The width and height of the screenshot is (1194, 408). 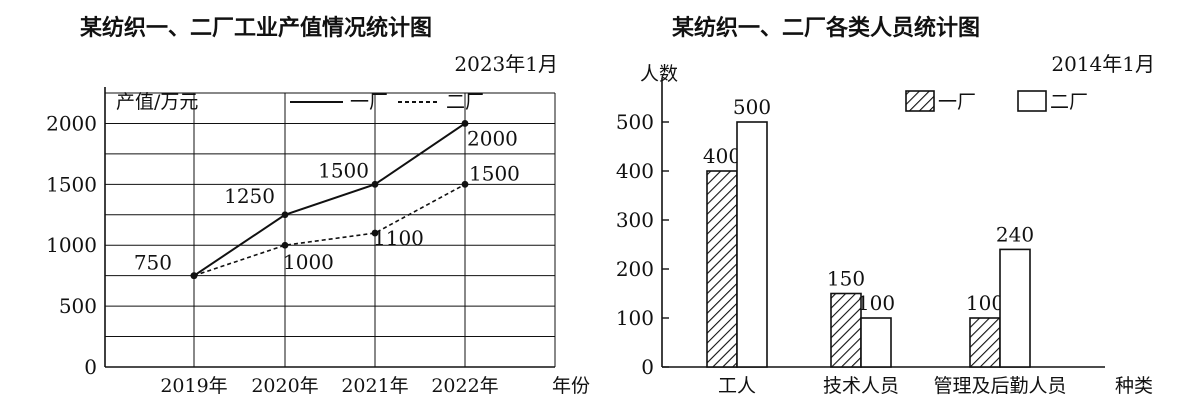 What do you see at coordinates (635, 318) in the screenshot?
I see `y-tick-label: 100` at bounding box center [635, 318].